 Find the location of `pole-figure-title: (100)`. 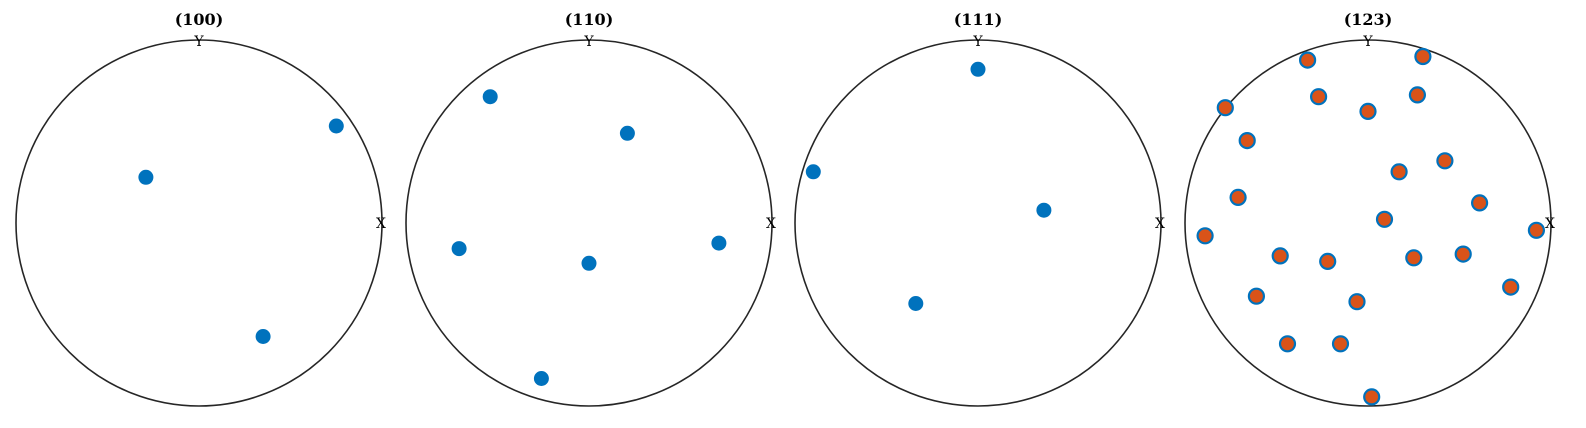

pole-figure-title: (100) is located at coordinates (199, 19).